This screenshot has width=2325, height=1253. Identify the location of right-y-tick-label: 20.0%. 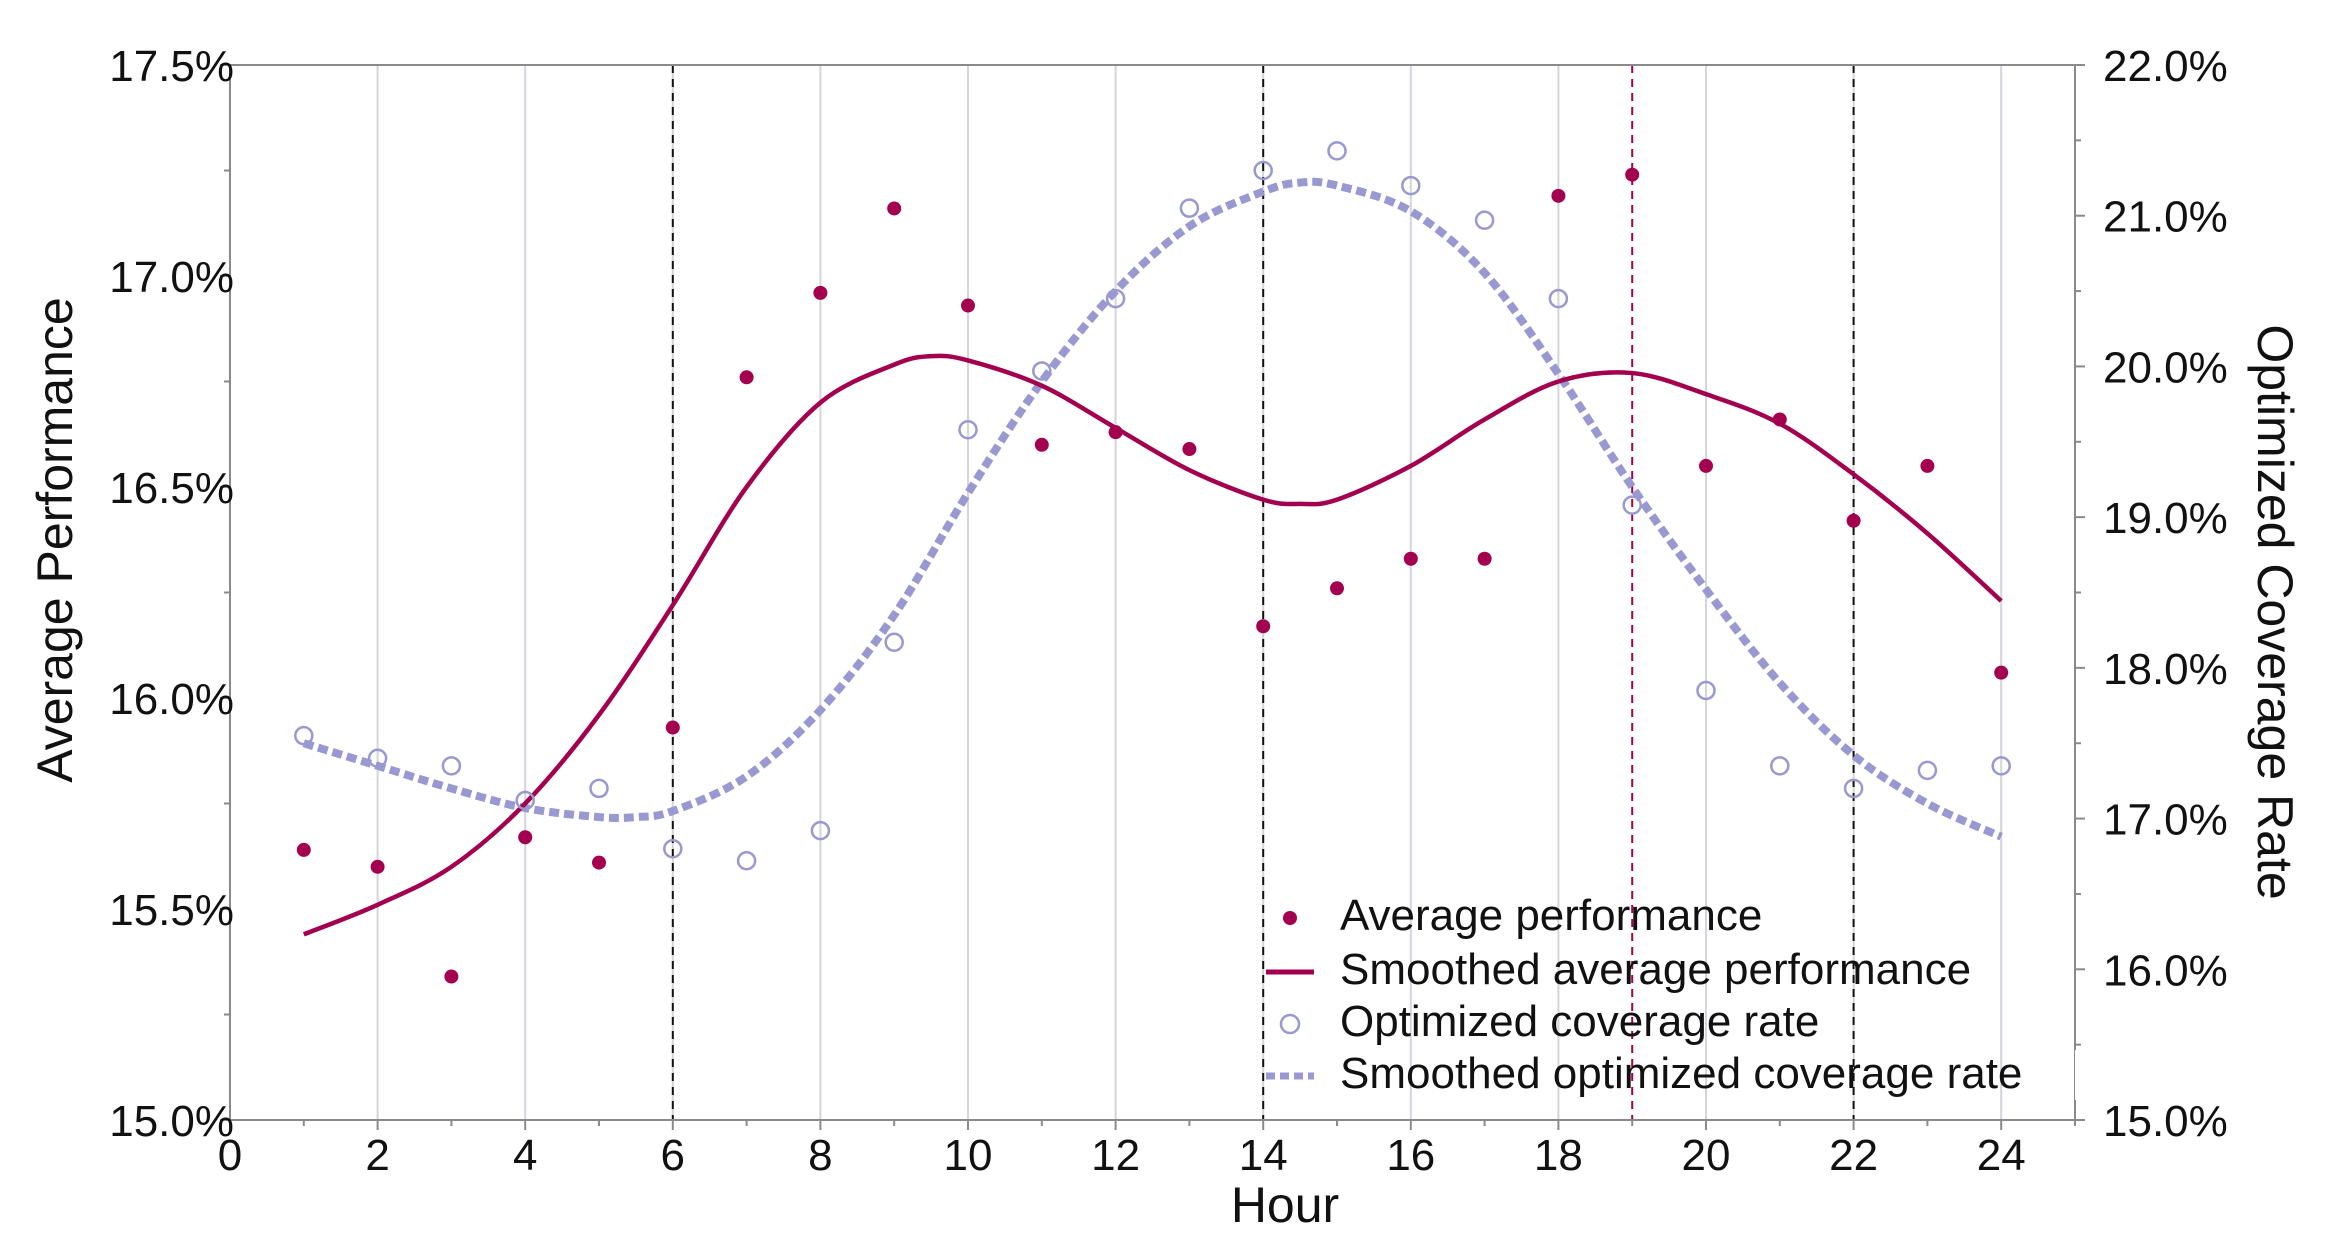
(2165, 367).